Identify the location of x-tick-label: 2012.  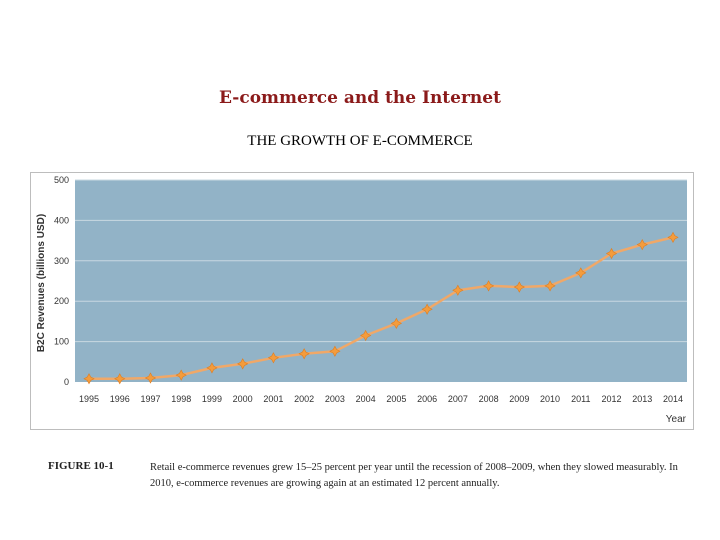
(612, 399).